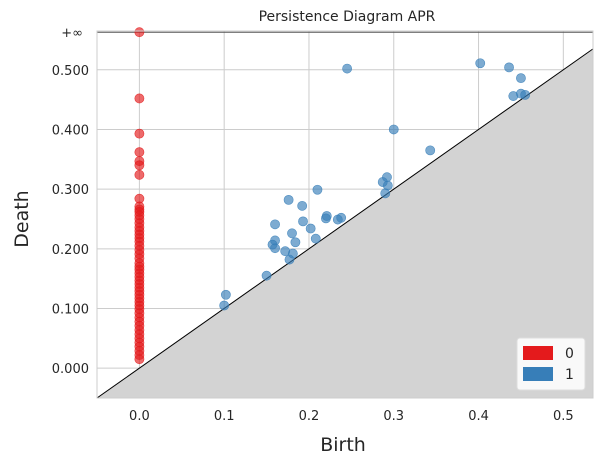 Image resolution: width=601 pixels, height=466 pixels. What do you see at coordinates (393, 416) in the screenshot?
I see `x-tick-label: 0.3` at bounding box center [393, 416].